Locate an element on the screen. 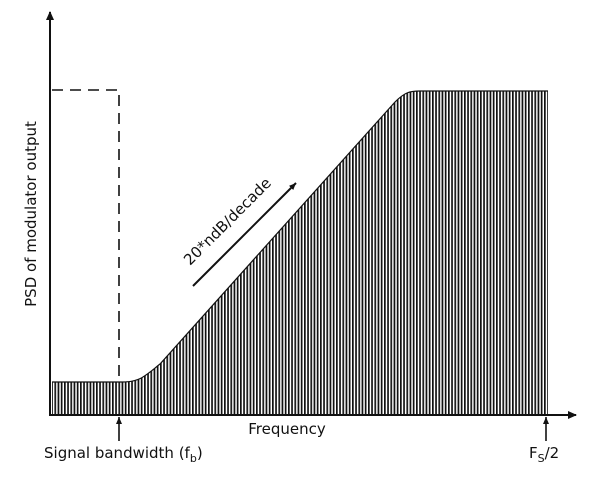 The width and height of the screenshot is (595, 479). y-axis-label: PSD of modulator output is located at coordinates (31, 214).